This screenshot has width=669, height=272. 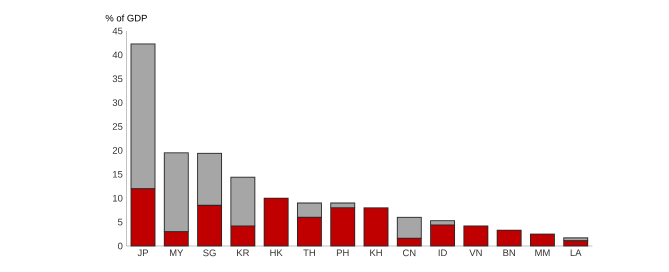 What do you see at coordinates (509, 253) in the screenshot?
I see `x-tick-label: BN` at bounding box center [509, 253].